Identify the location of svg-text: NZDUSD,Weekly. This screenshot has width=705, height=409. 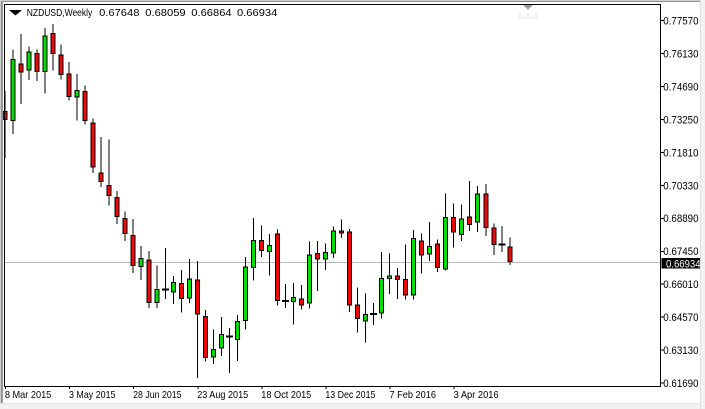
(60, 13).